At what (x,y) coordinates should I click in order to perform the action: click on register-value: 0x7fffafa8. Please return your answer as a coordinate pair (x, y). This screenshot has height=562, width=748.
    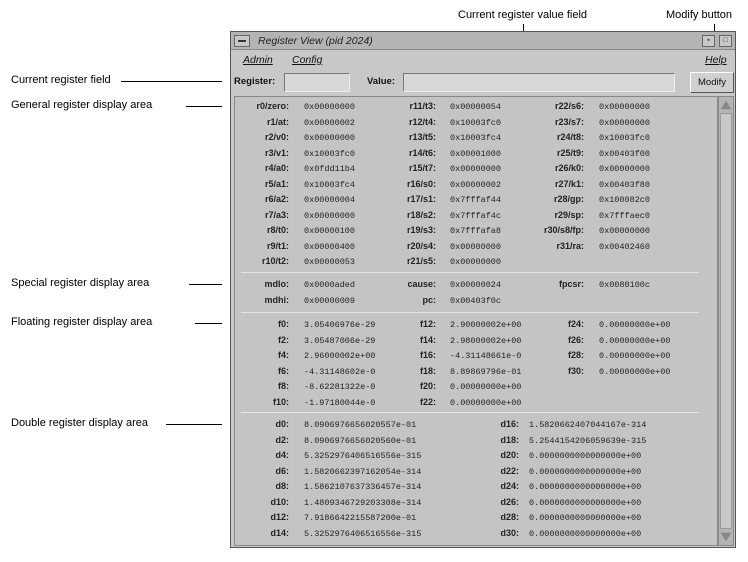
    Looking at the image, I should click on (476, 231).